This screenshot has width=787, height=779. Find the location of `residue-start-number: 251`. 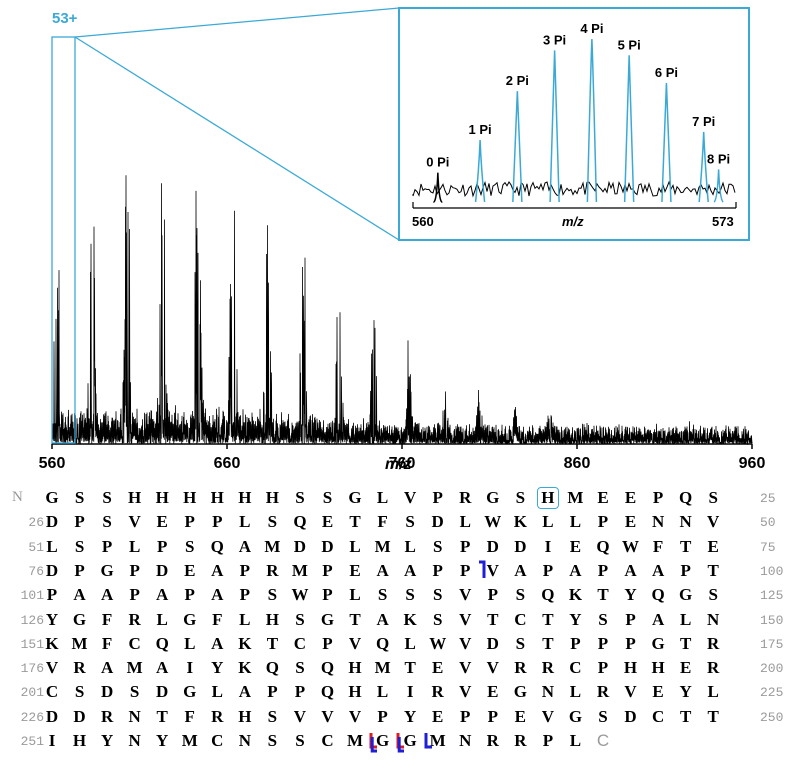

residue-start-number: 251 is located at coordinates (32, 741).